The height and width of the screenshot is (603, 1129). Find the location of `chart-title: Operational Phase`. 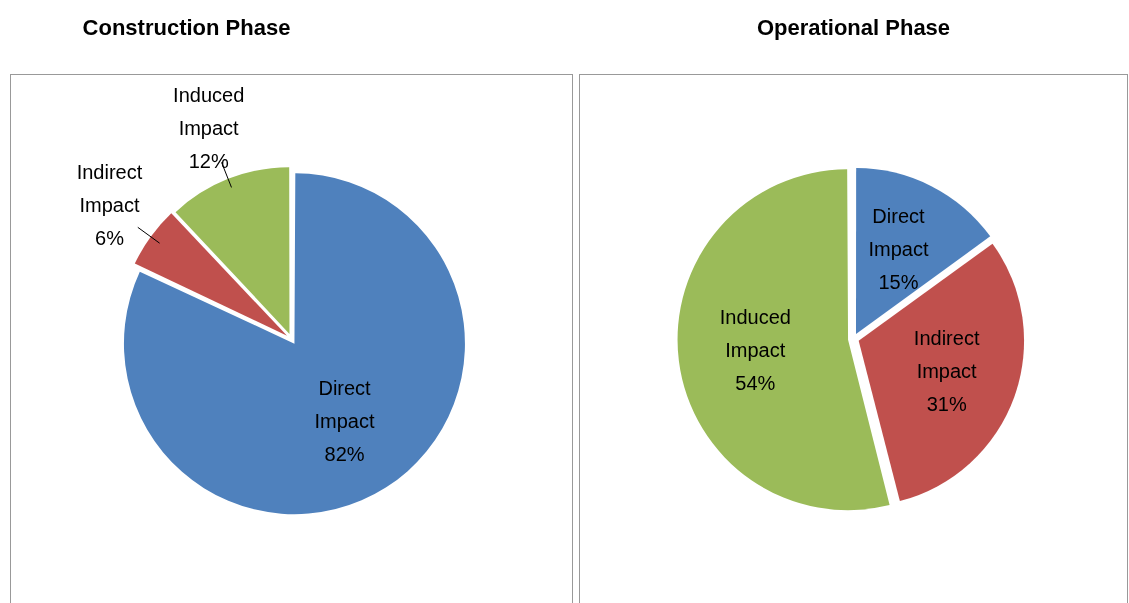

chart-title: Operational Phase is located at coordinates (853, 28).